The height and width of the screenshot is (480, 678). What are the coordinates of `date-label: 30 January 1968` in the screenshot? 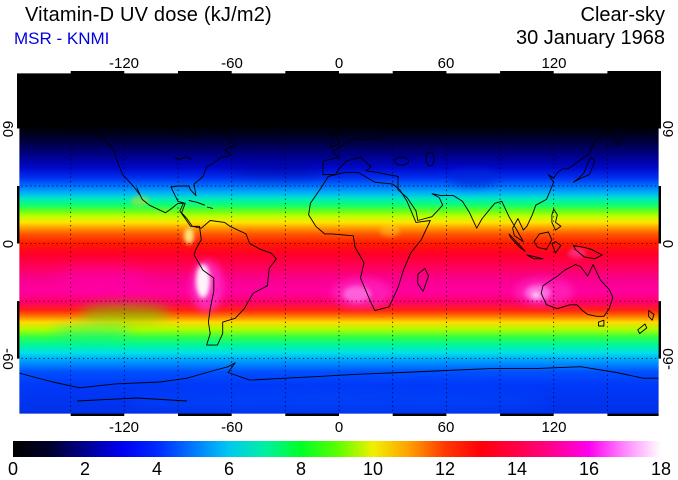 It's located at (590, 38).